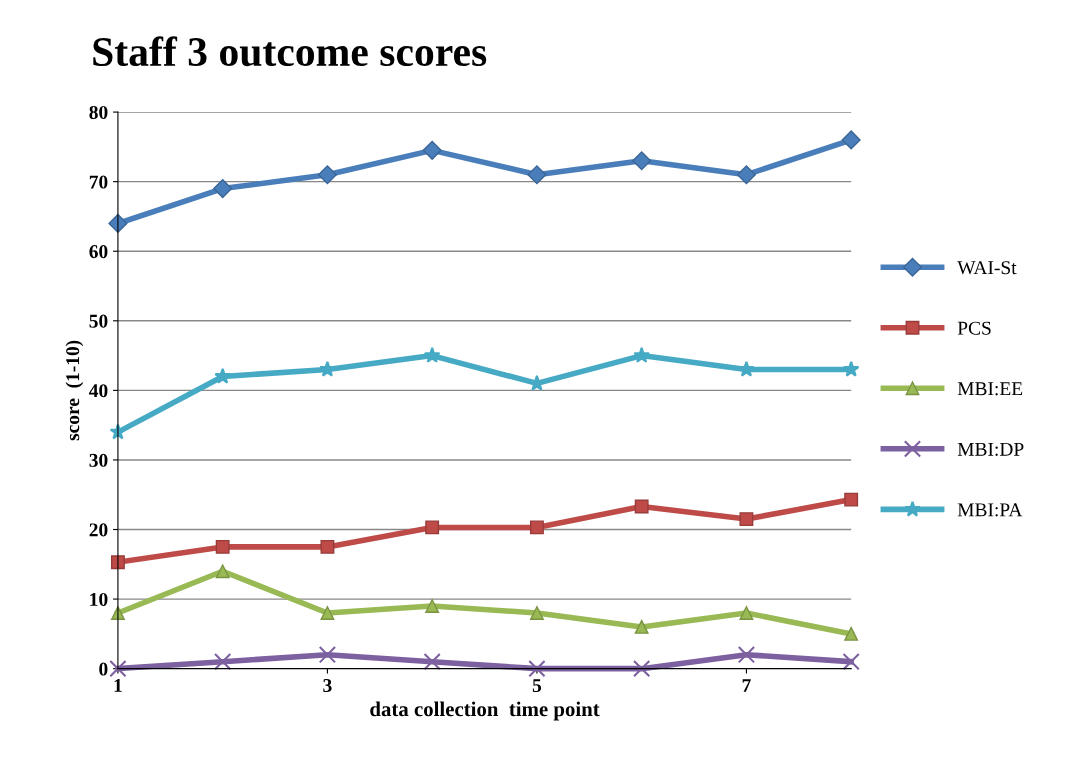 The width and height of the screenshot is (1072, 773). I want to click on y-tick-label: 80, so click(98, 112).